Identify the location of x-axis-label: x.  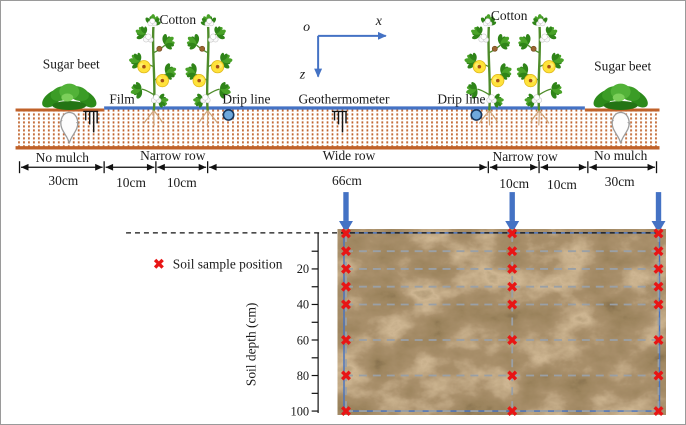
(379, 21).